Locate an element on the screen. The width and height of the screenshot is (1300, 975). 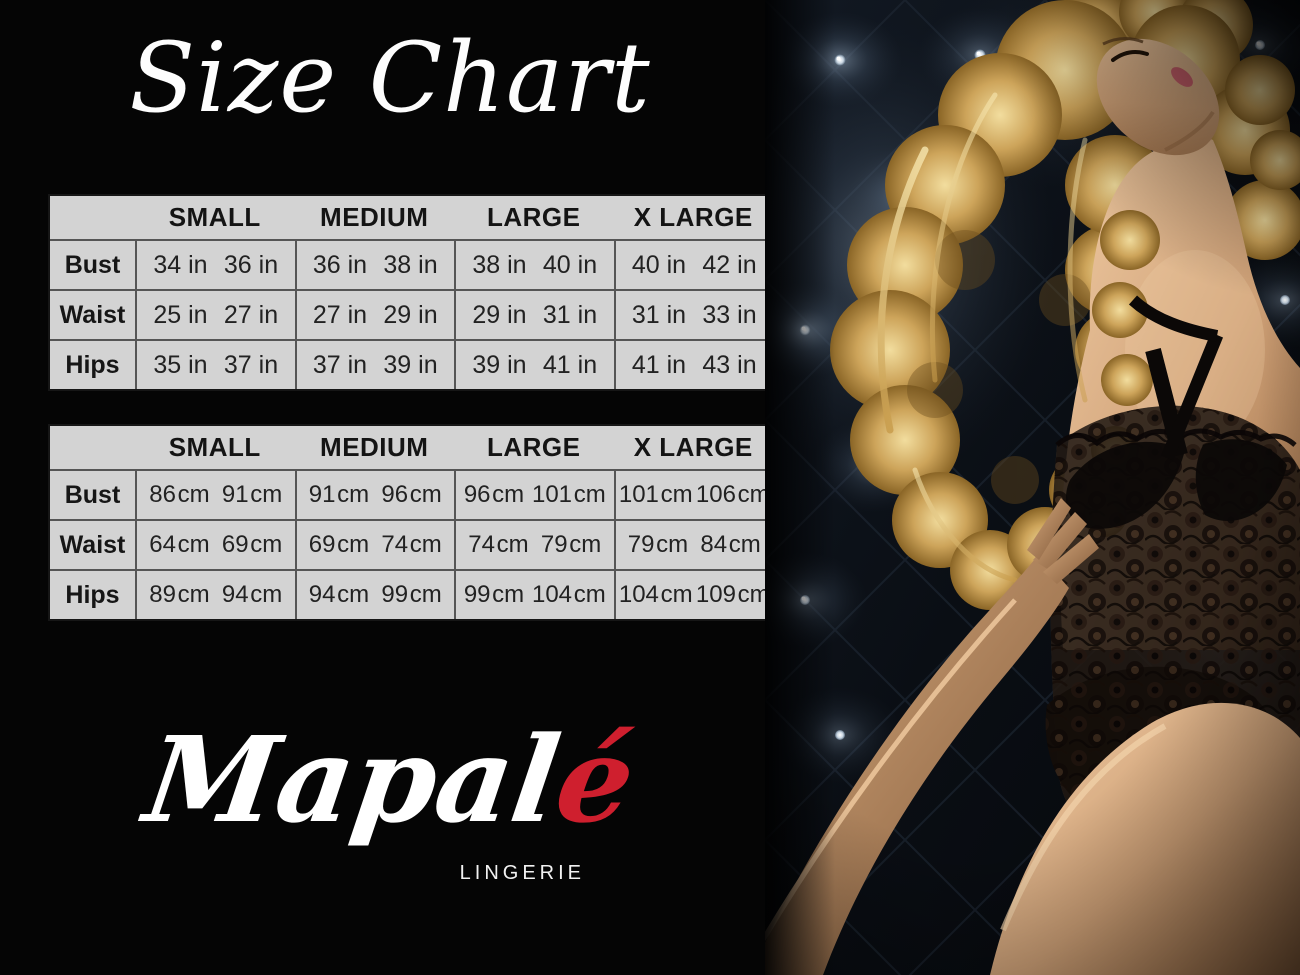
measurement-value: 86 cm is located at coordinates (179, 494).